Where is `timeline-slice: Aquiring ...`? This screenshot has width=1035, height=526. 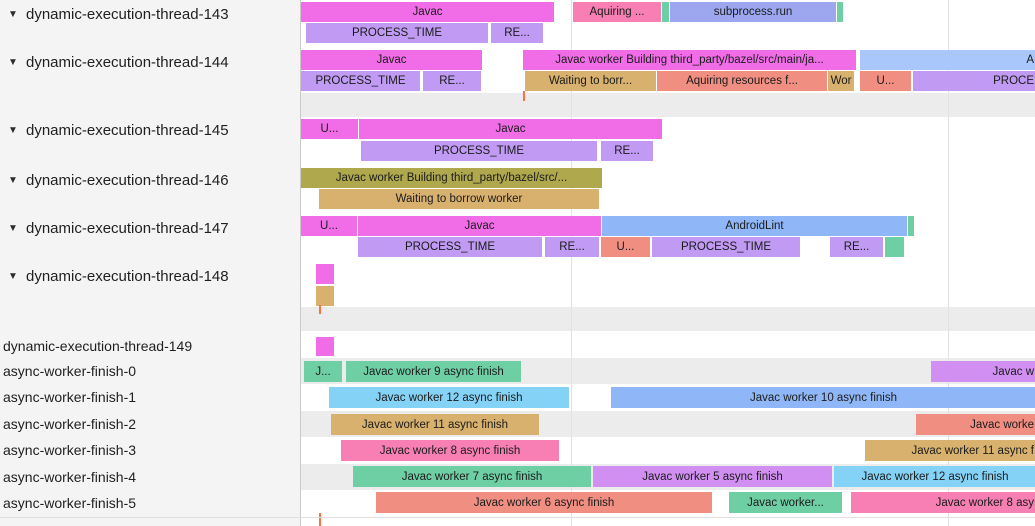 timeline-slice: Aquiring ... is located at coordinates (617, 12).